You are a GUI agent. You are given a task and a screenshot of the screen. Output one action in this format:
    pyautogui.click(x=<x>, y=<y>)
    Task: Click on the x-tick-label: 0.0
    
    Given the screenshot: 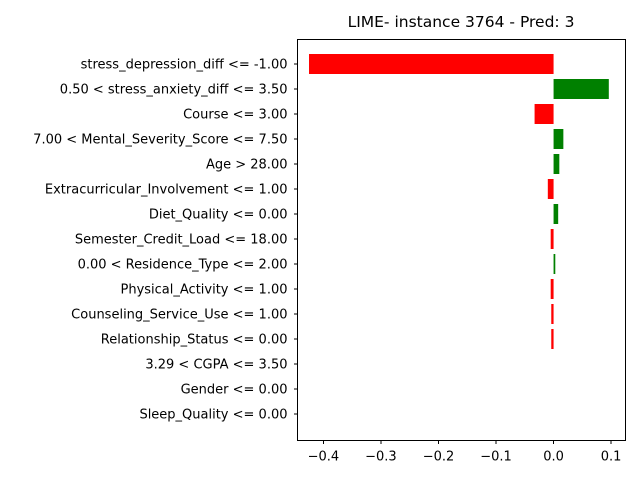 What is the action you would take?
    pyautogui.click(x=553, y=457)
    